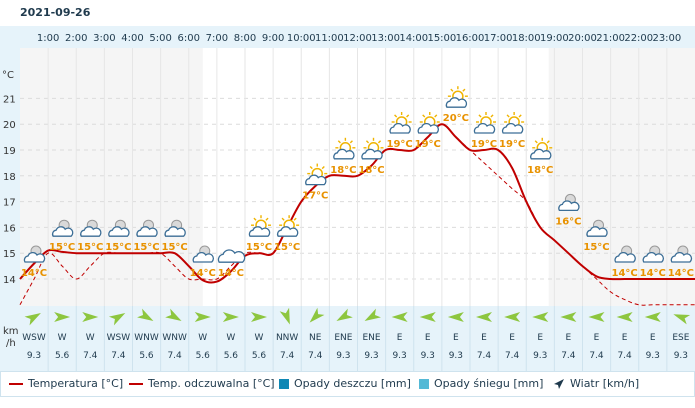 Image resolution: width=695 pixels, height=408 pixels. Describe the element at coordinates (211, 383) in the screenshot. I see `legend-feels-like-label: Temp. odczuwalna [°C]` at that location.